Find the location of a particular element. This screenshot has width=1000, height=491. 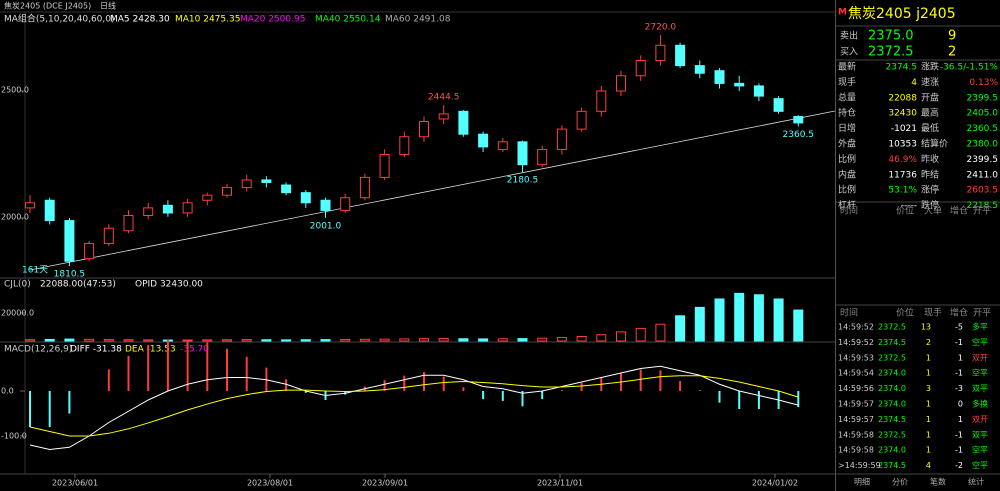

bid-volume: 2 is located at coordinates (952, 52).